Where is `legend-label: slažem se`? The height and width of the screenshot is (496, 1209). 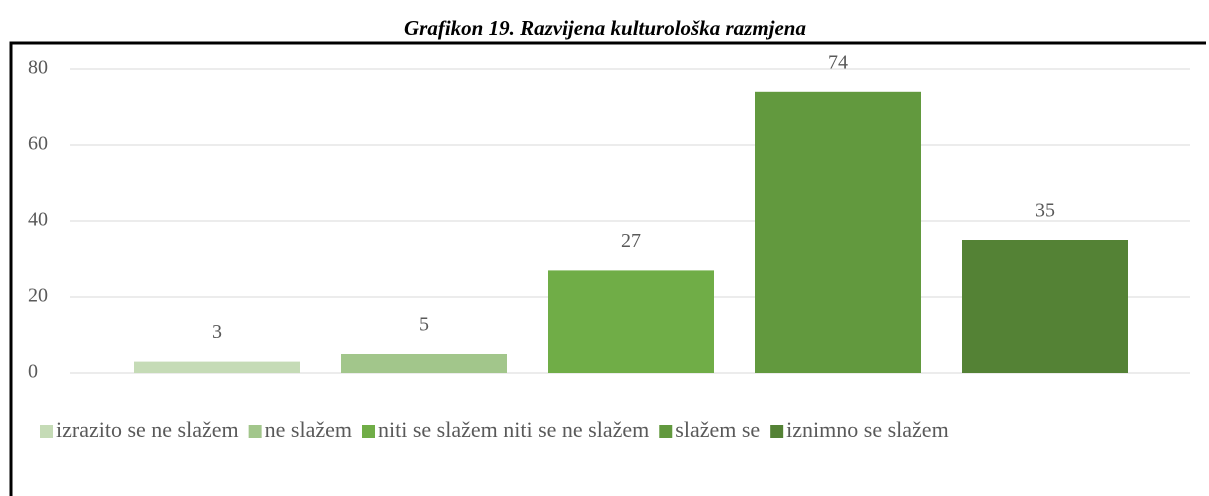 legend-label: slažem se is located at coordinates (717, 429).